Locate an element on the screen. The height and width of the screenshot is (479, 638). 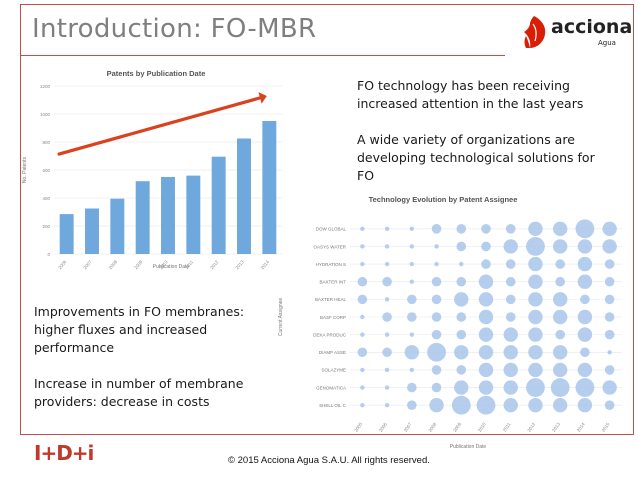
bar-2014 is located at coordinates (269, 187).